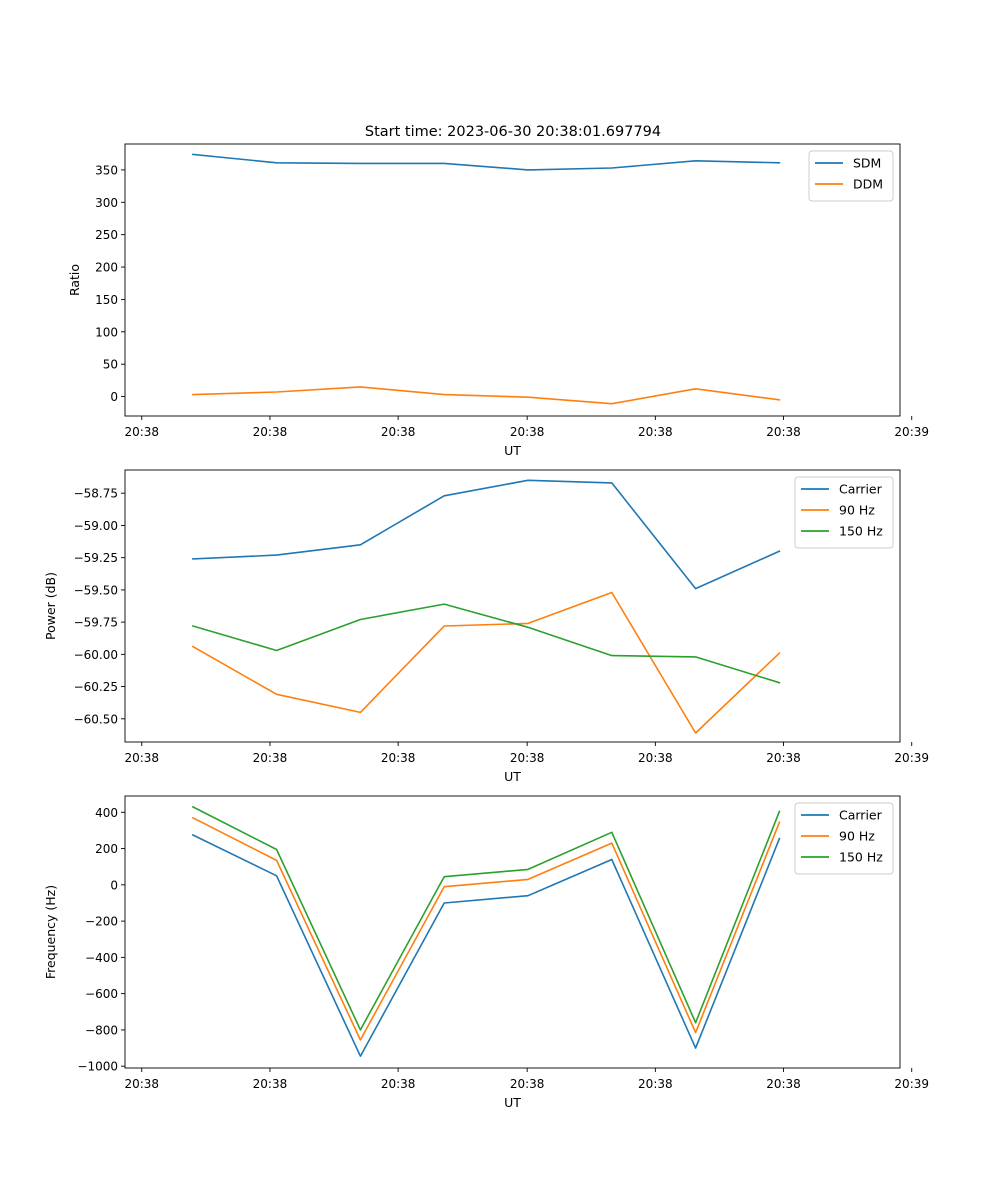 This screenshot has height=1200, width=1000. What do you see at coordinates (486, 395) in the screenshot?
I see `series-line-ddm` at bounding box center [486, 395].